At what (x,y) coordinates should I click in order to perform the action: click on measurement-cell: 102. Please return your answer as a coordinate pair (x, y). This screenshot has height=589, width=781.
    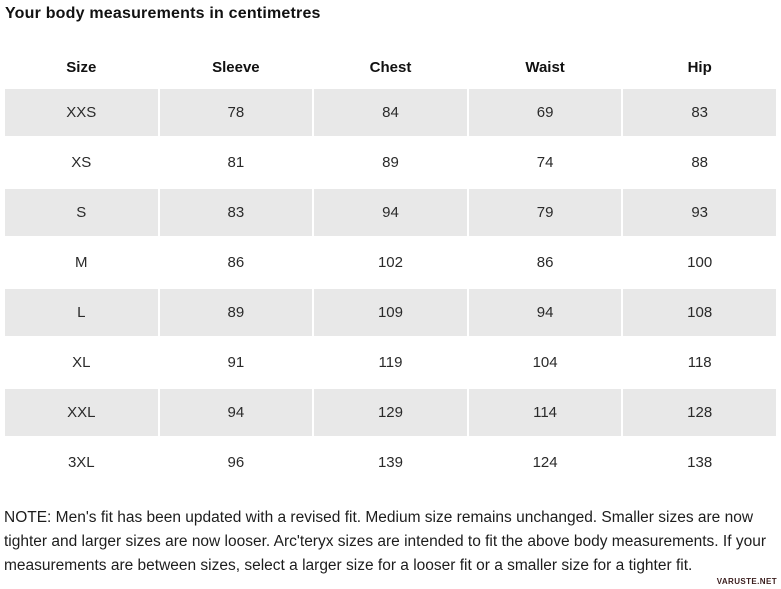
    Looking at the image, I should click on (390, 262).